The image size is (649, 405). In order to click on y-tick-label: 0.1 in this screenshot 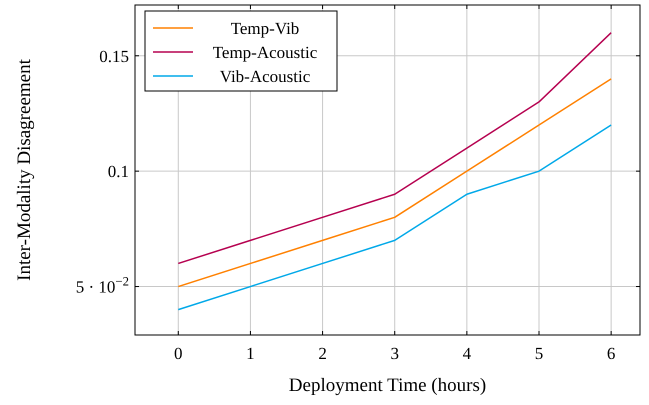, I will do `click(118, 172)`.